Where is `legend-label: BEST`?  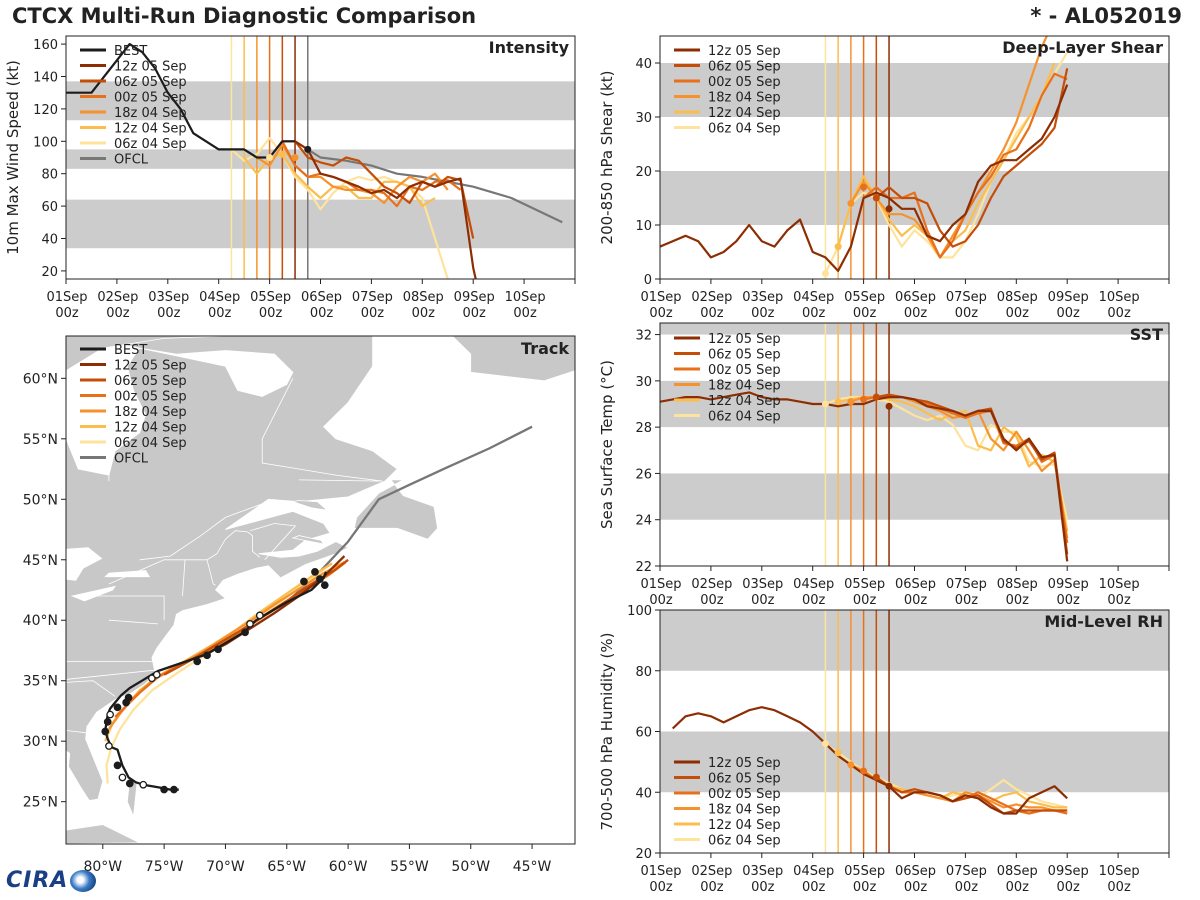
legend-label: BEST is located at coordinates (130, 51).